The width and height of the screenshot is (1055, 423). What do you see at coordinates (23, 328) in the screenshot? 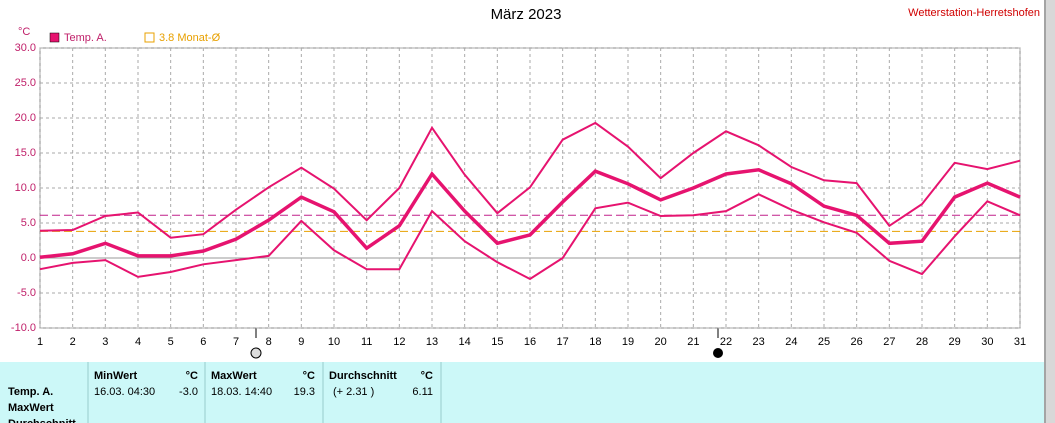
I see `y-tick-label: -10.0` at bounding box center [23, 328].